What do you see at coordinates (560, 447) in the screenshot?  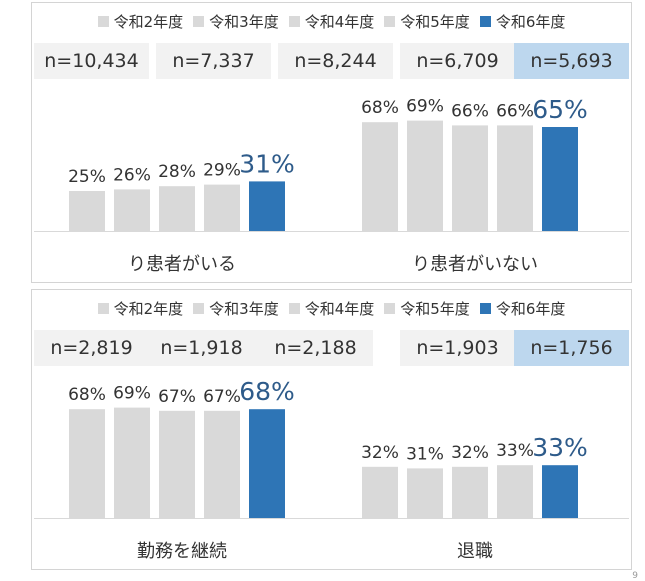 I see `value-label-1-4: 33%` at bounding box center [560, 447].